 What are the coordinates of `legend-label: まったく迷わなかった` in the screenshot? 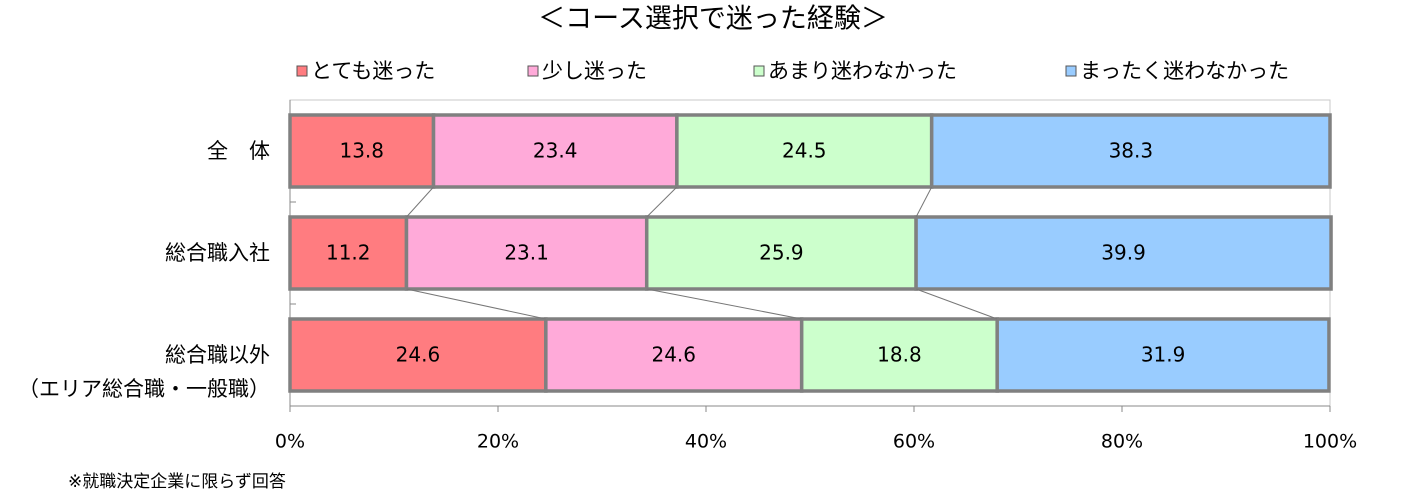 It's located at (1184, 71).